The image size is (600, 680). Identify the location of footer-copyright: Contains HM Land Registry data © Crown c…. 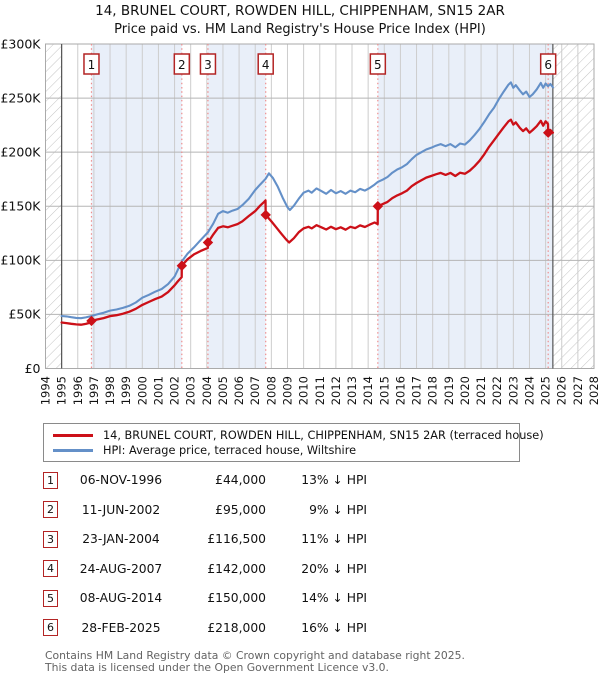
(255, 655).